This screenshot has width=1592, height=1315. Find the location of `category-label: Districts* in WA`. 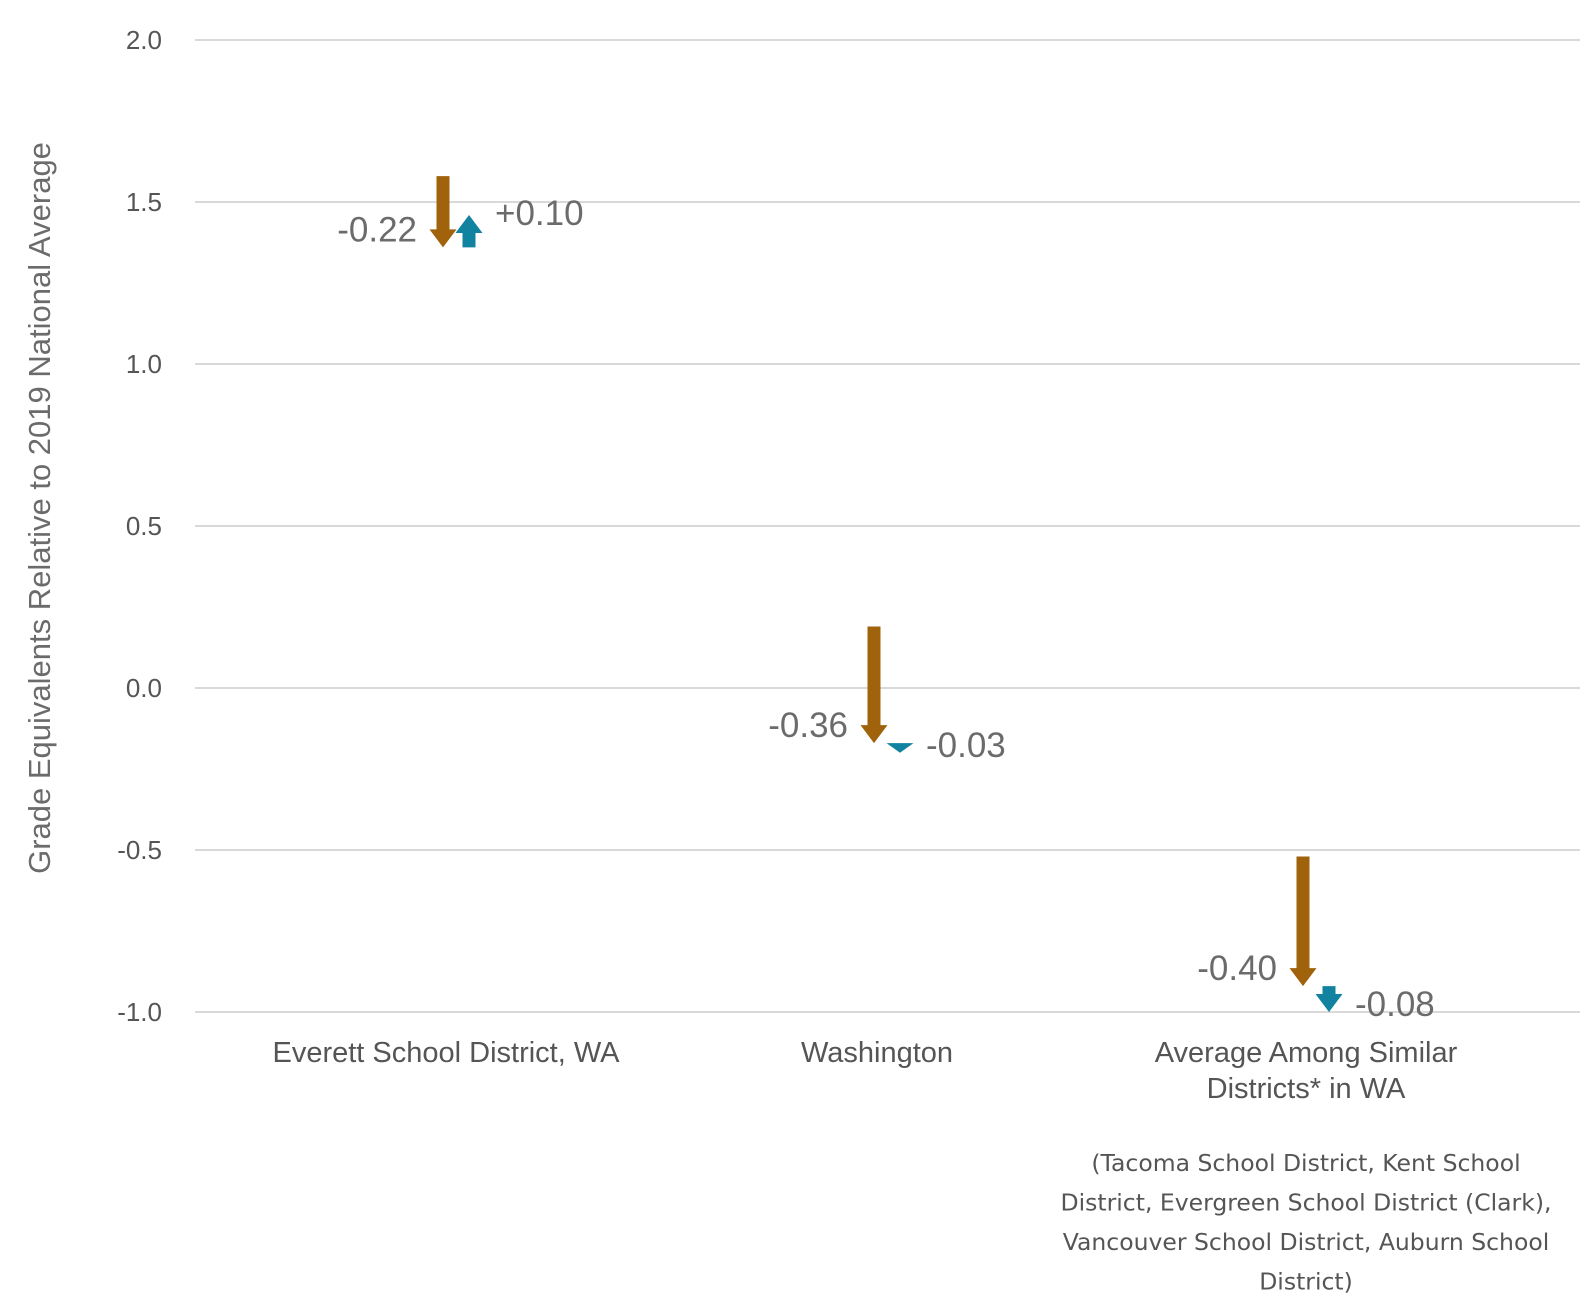

category-label: Districts* in WA is located at coordinates (1306, 1089).